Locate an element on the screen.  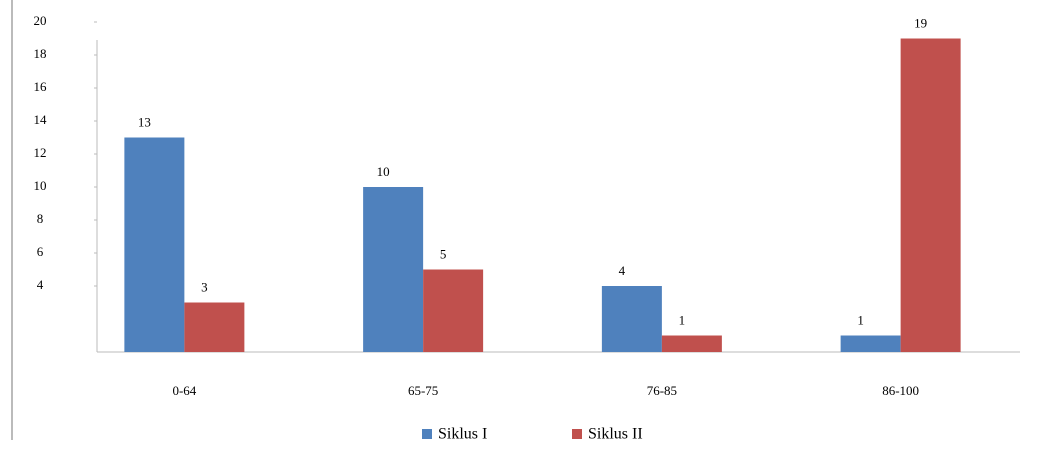
y-tick-label: 18 is located at coordinates (40, 53).